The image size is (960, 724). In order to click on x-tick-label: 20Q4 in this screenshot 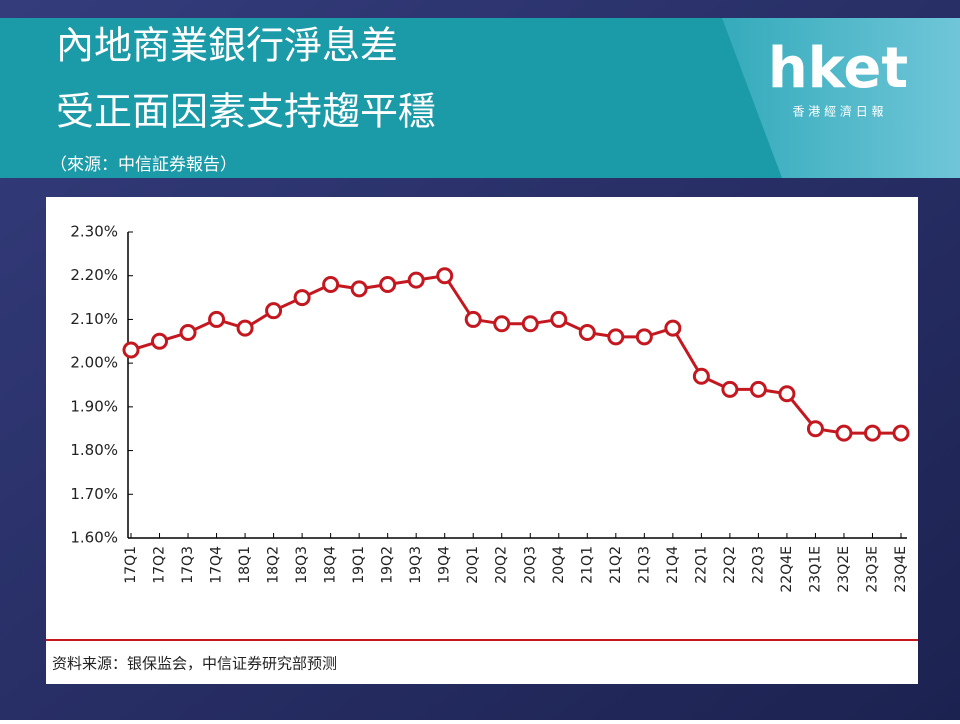, I will do `click(559, 565)`.